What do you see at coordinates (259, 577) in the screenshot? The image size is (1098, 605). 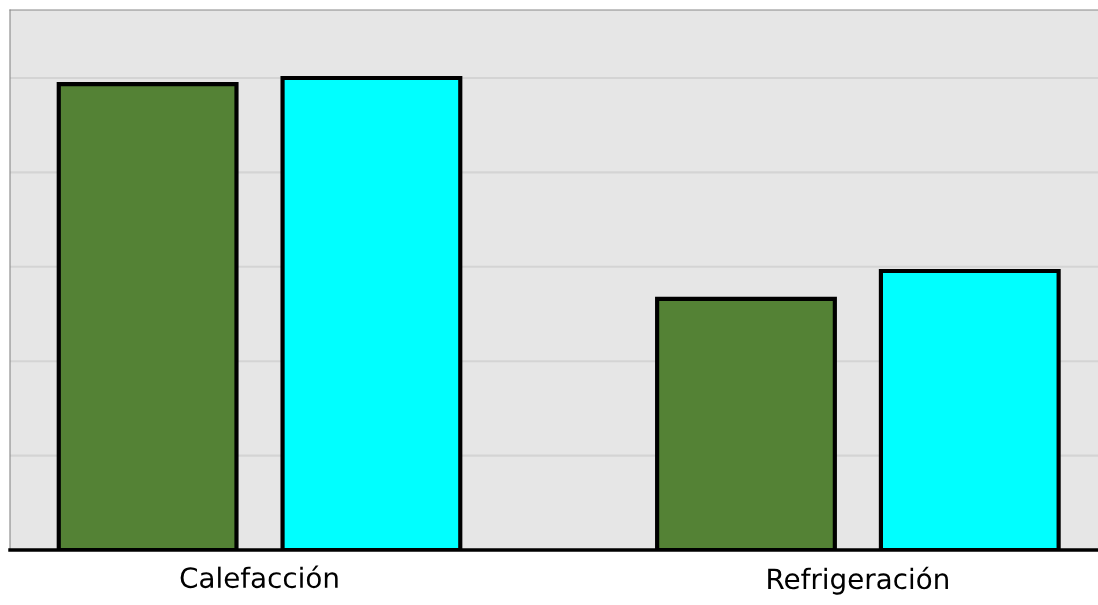 I see `x-tick-label: Calefacción` at bounding box center [259, 577].